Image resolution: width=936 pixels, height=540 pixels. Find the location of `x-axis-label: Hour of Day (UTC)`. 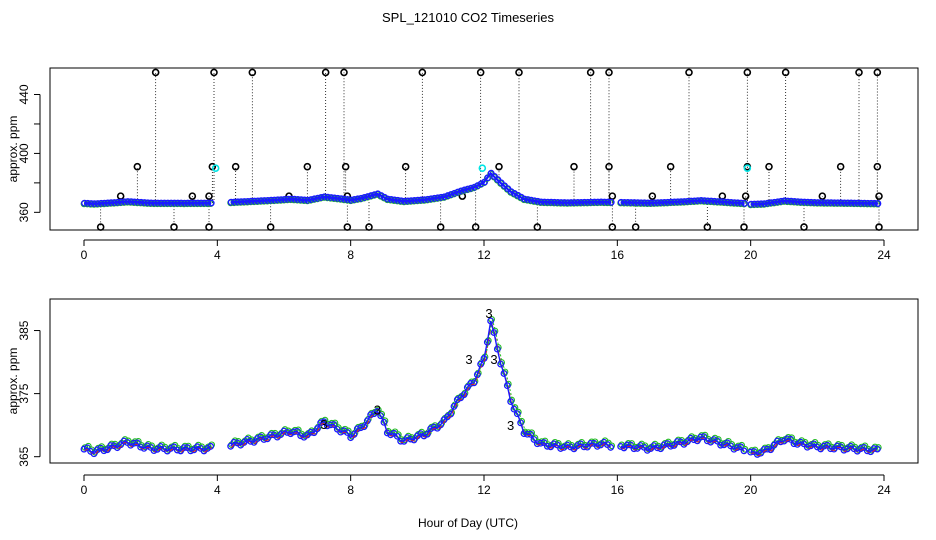

x-axis-label: Hour of Day (UTC) is located at coordinates (468, 523).